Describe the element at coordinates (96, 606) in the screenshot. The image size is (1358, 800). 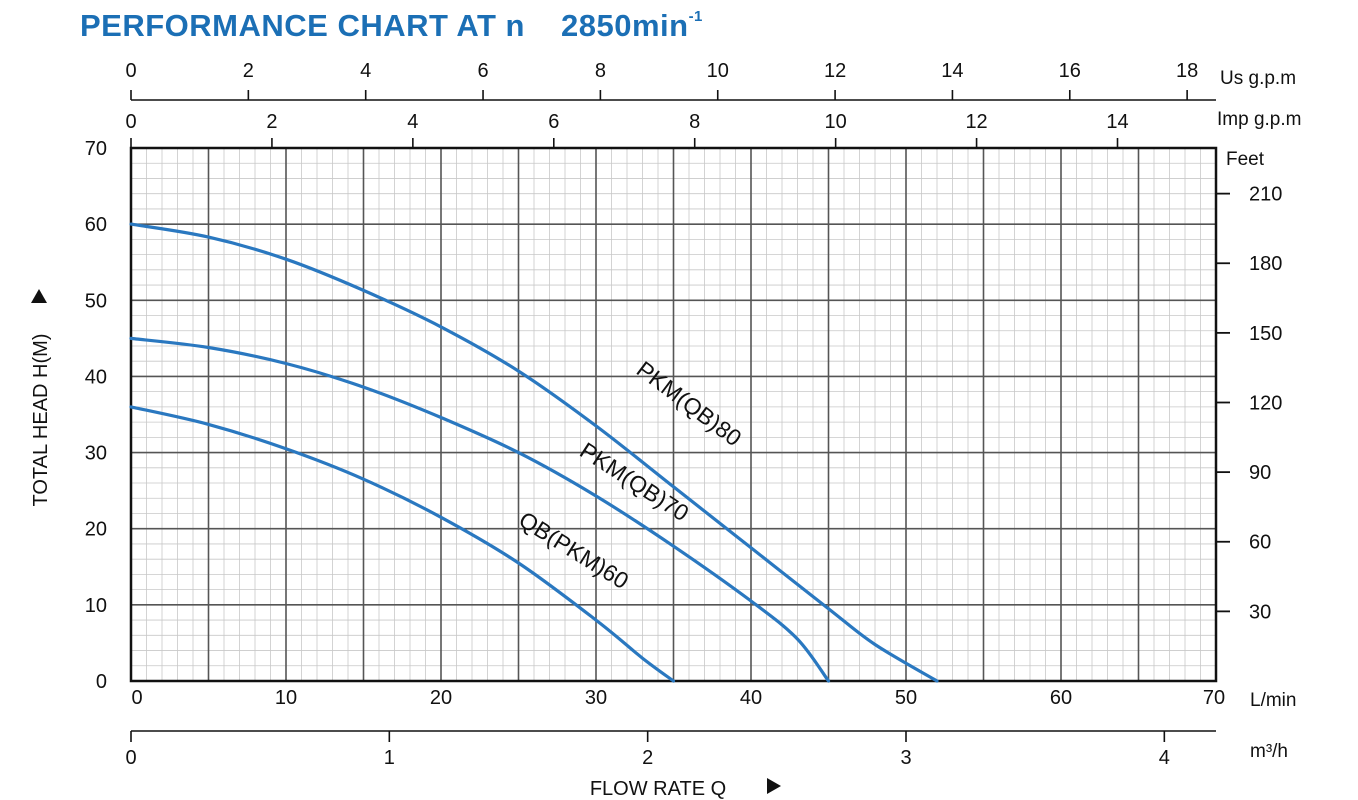
I see `y-tick-label: 10` at that location.